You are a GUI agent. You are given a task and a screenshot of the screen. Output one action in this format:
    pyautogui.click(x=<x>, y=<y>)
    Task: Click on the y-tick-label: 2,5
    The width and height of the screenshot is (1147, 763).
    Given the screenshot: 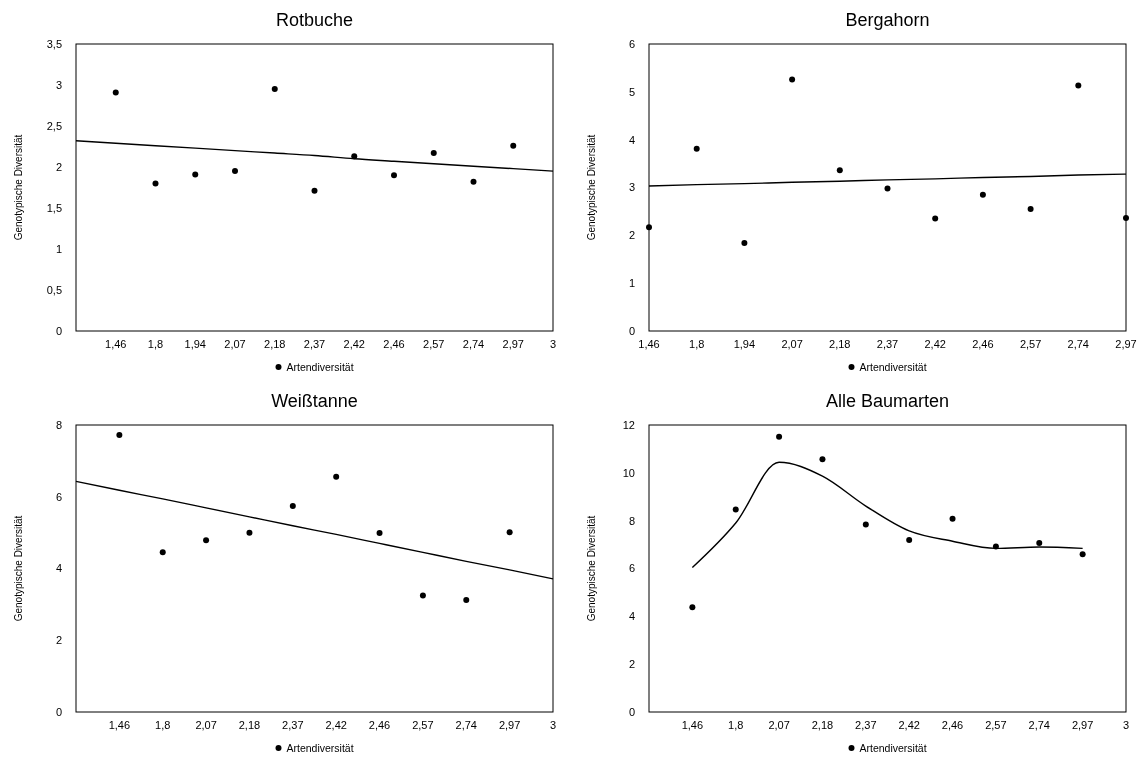 What is the action you would take?
    pyautogui.click(x=54, y=125)
    